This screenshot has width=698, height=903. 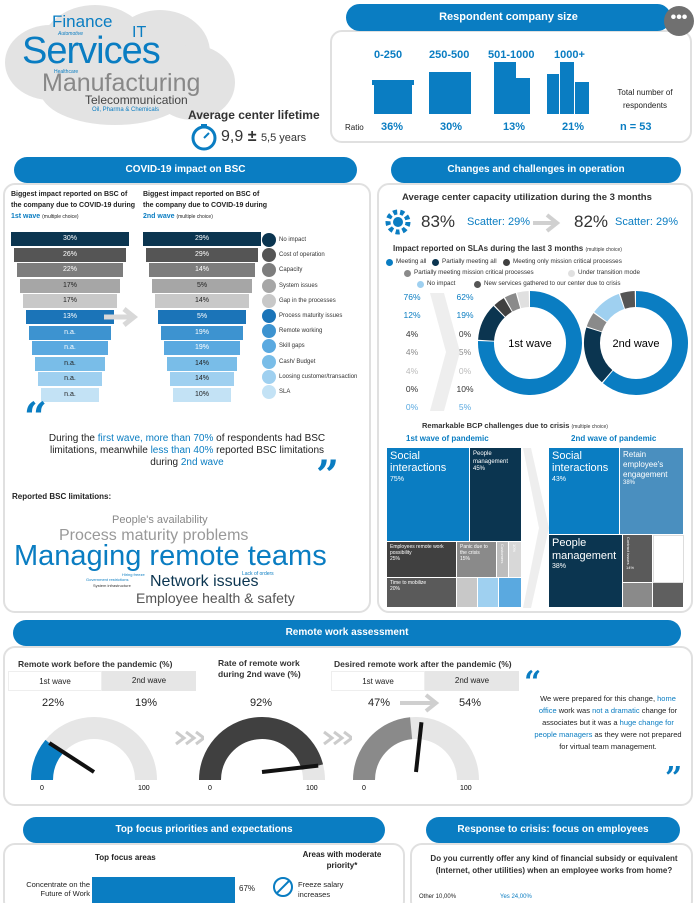 I want to click on sla-donuts: 1st wave 2nd wave, so click(x=583, y=343).